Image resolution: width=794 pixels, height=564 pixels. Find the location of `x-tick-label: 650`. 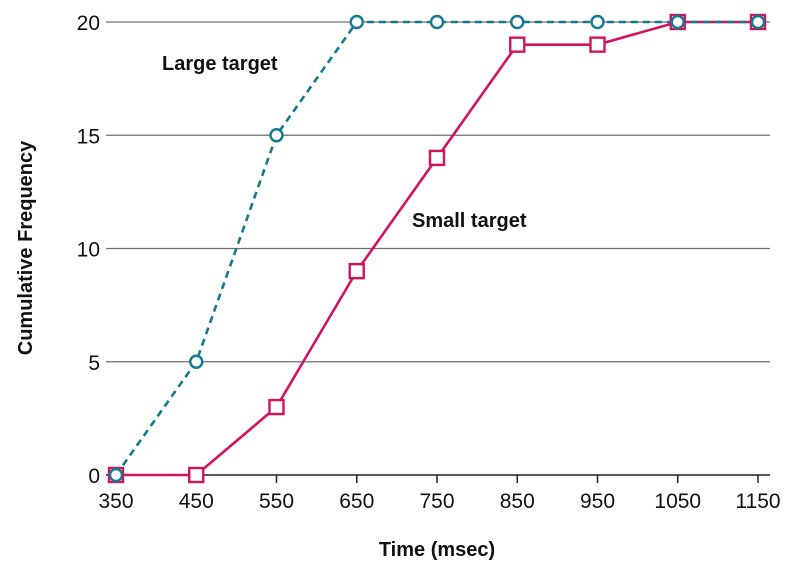

x-tick-label: 650 is located at coordinates (356, 501).